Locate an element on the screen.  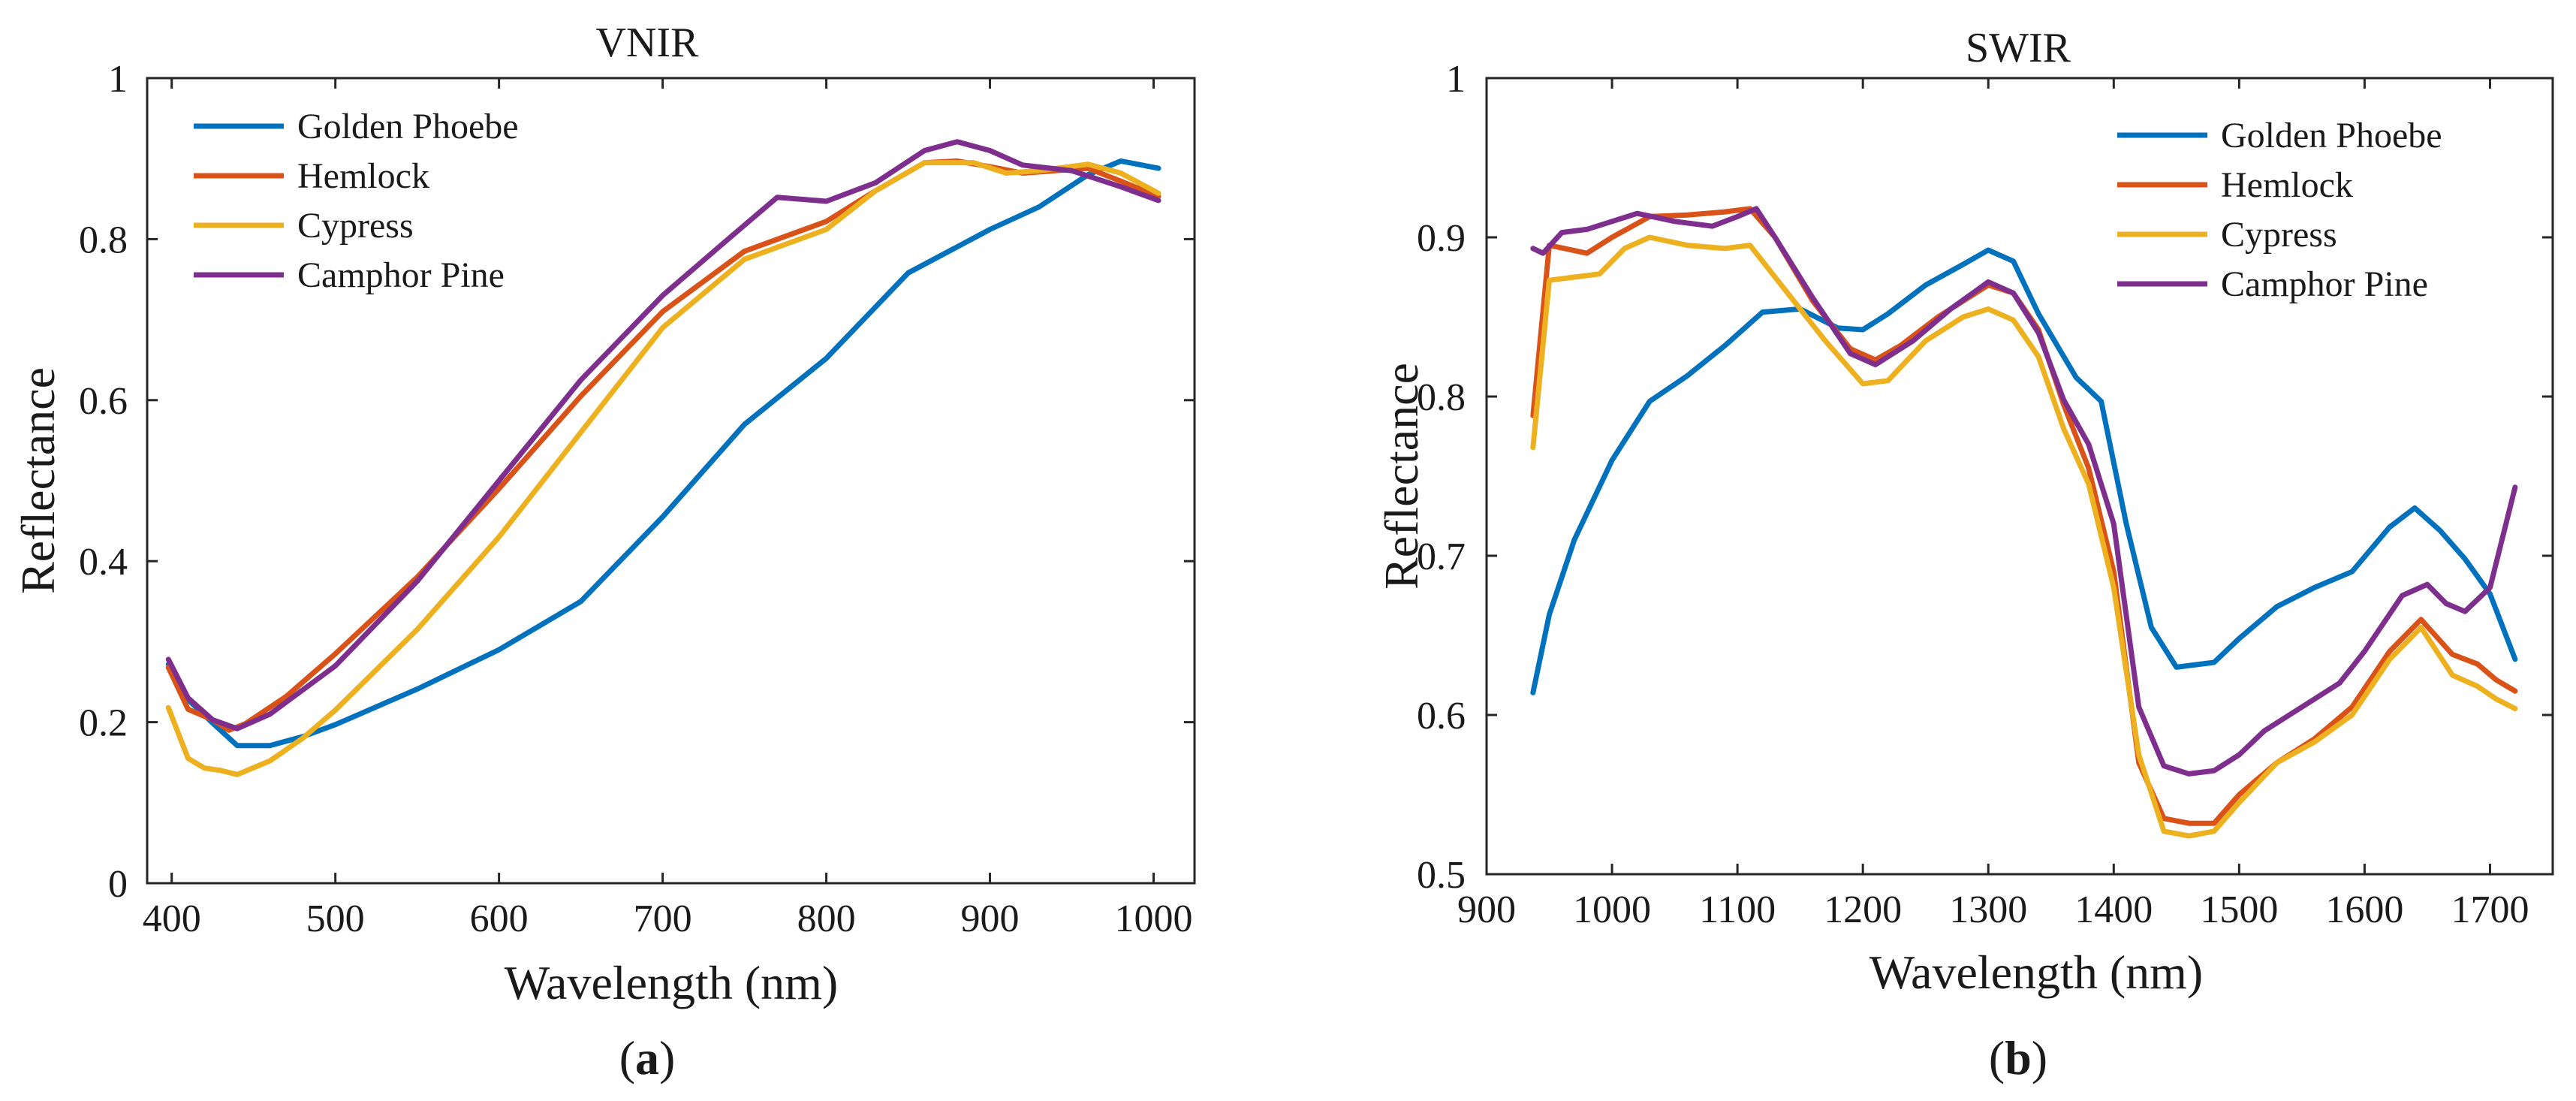
vnir-x-tick-label: 700 is located at coordinates (663, 918).